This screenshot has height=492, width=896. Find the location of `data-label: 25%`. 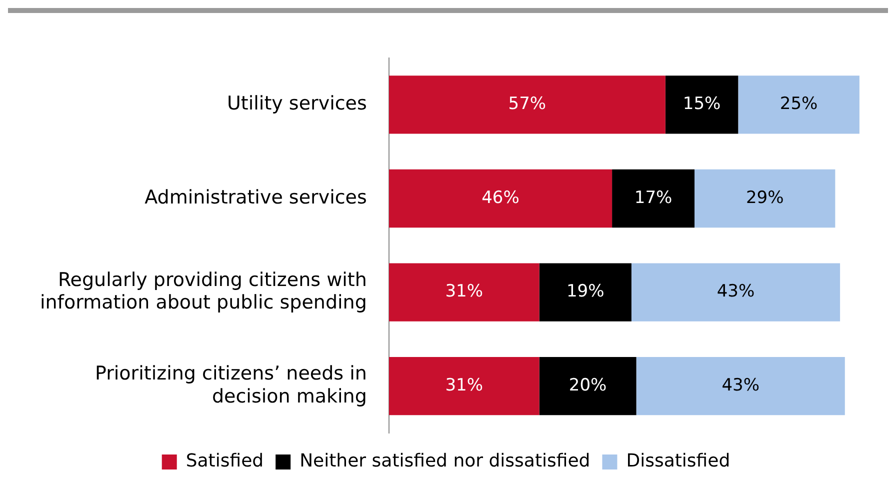

data-label: 25% is located at coordinates (799, 104).